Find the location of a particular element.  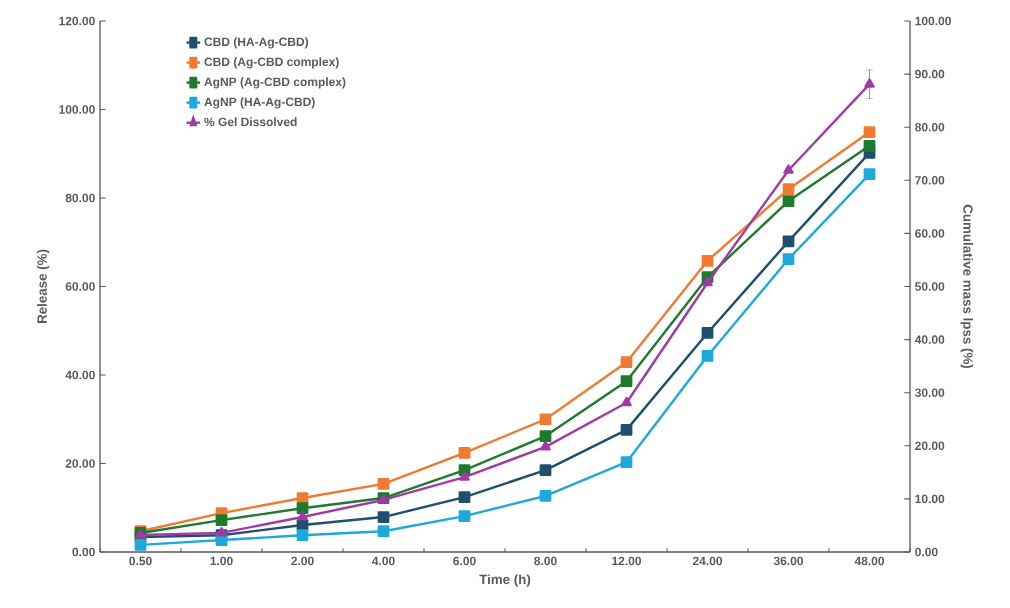

x-axis-title: Time (h) is located at coordinates (505, 580).